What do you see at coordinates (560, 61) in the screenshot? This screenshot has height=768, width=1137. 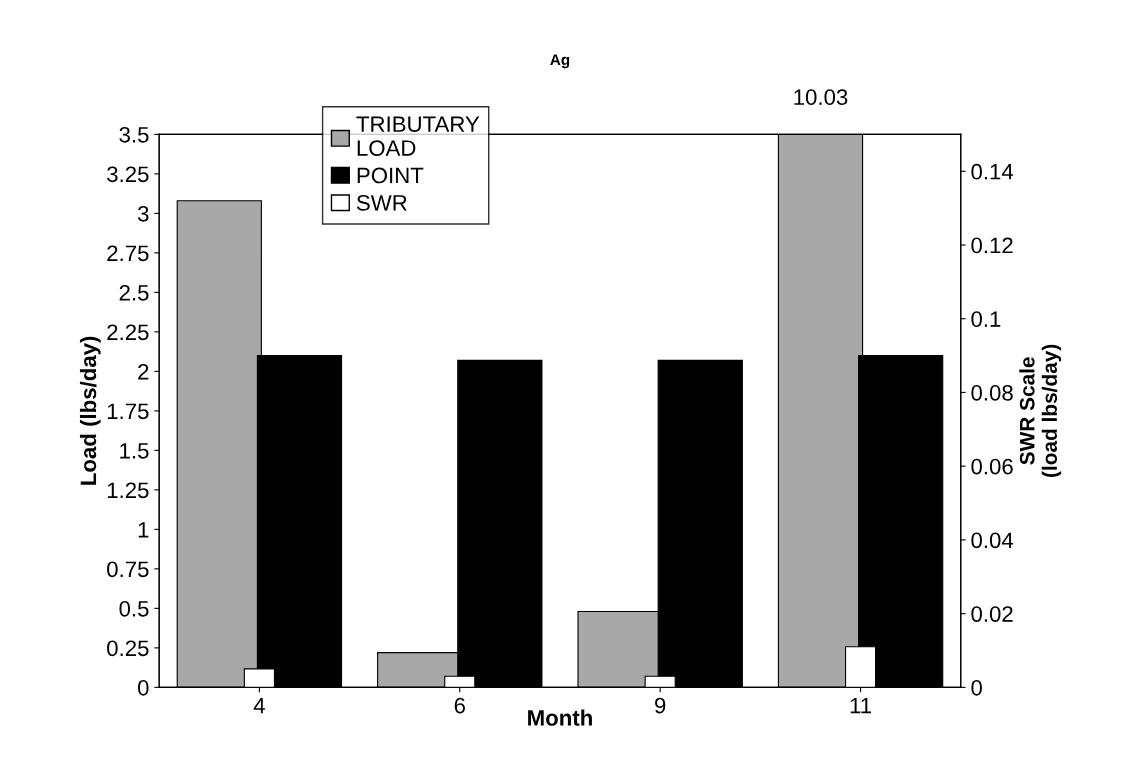 I see `chart-title: Ag` at bounding box center [560, 61].